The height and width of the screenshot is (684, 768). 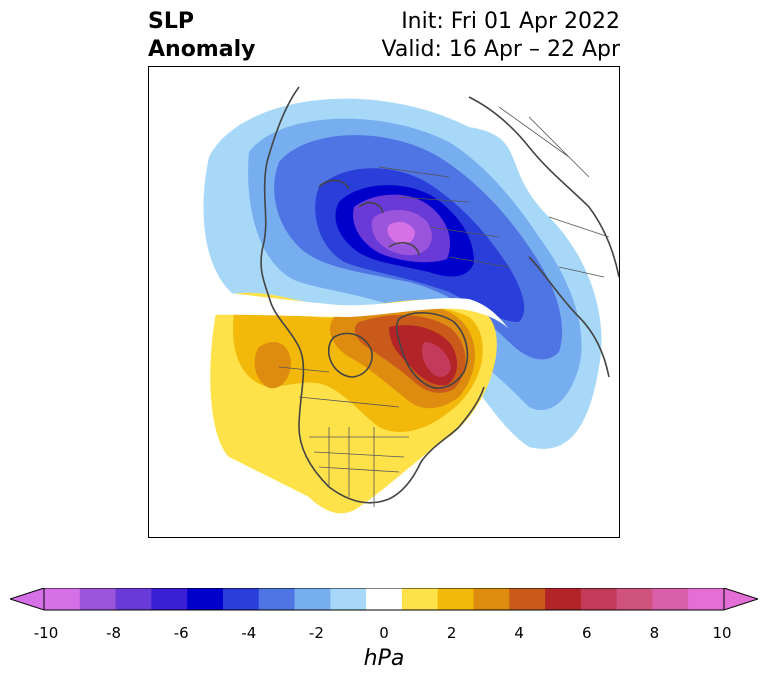 I want to click on init-date: Init: Fri 01 Apr 2022, so click(x=510, y=21).